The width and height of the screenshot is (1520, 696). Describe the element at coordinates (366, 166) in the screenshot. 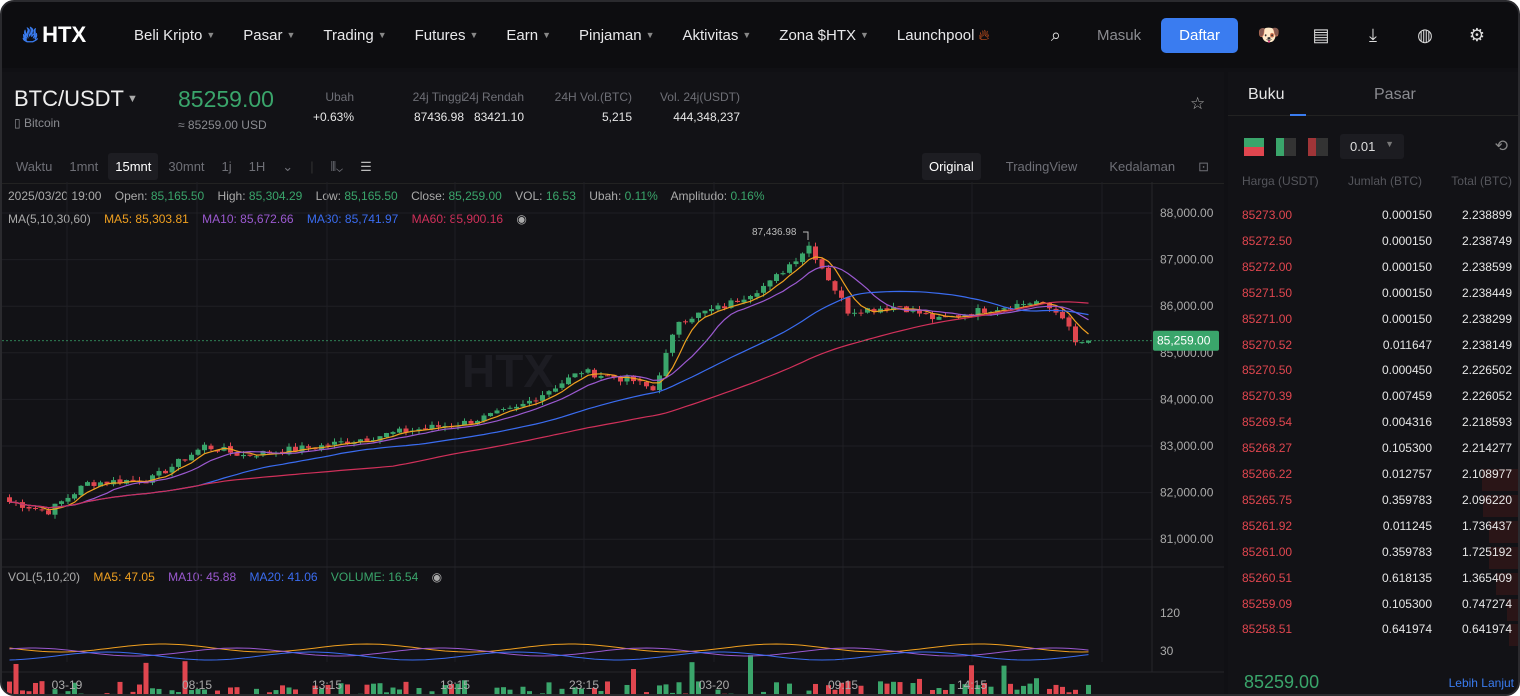

I see `indicators-icon: ☰` at that location.